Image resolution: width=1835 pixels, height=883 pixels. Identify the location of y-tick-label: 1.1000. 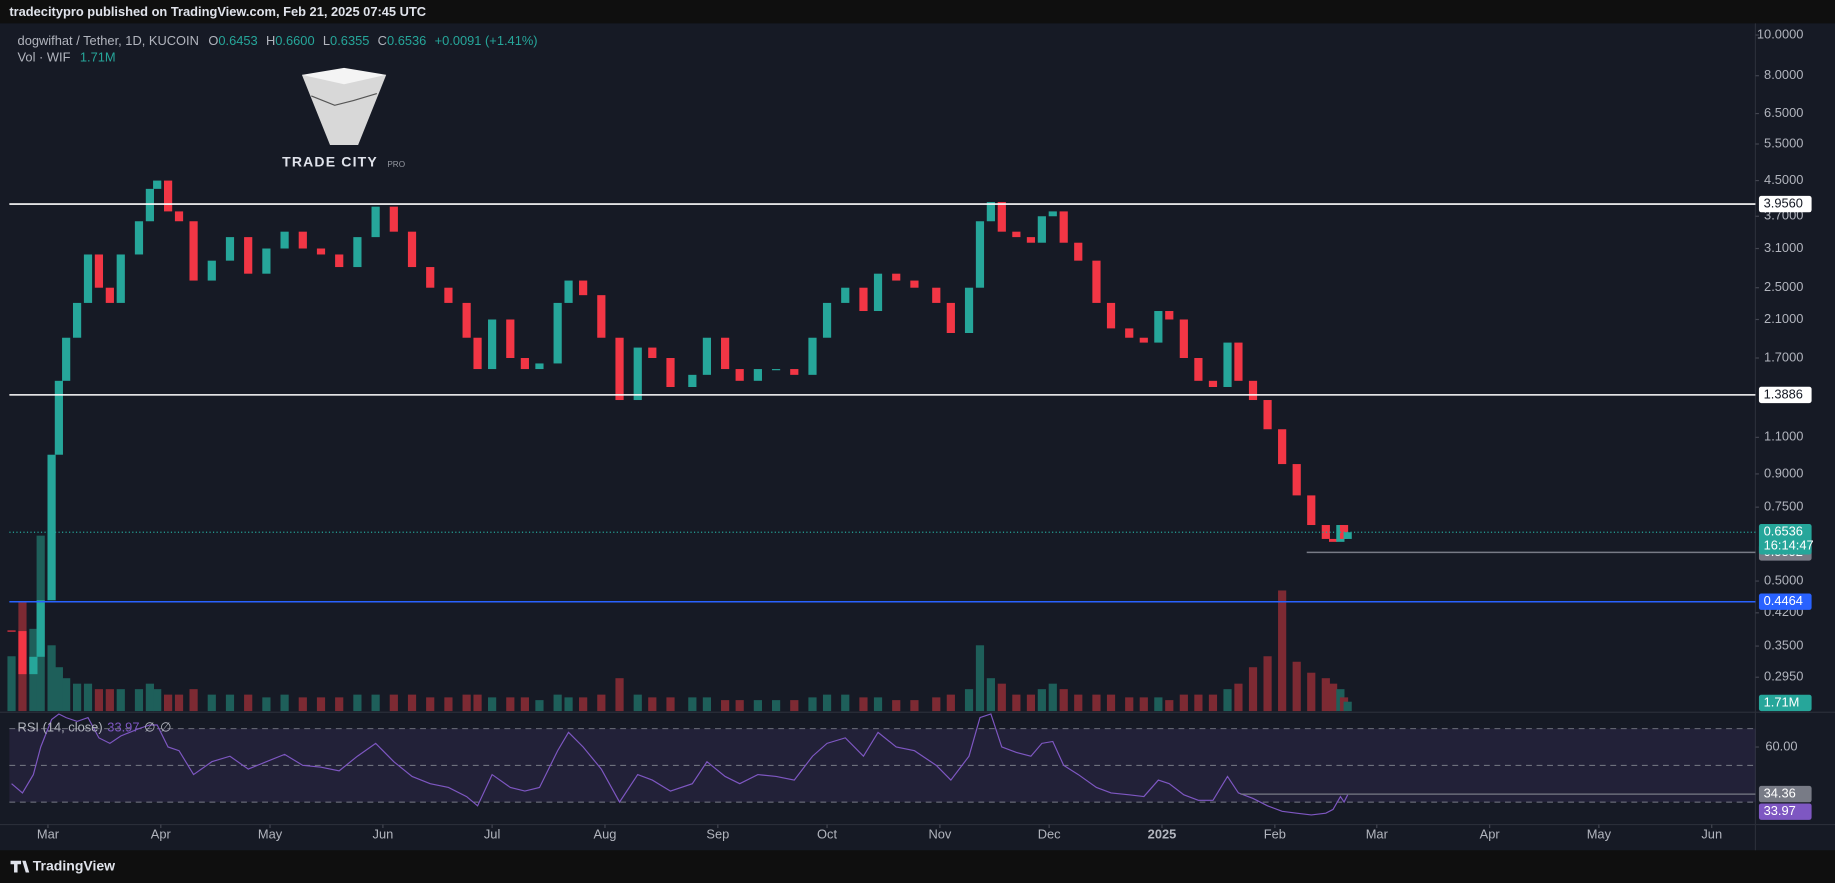
(1783, 436).